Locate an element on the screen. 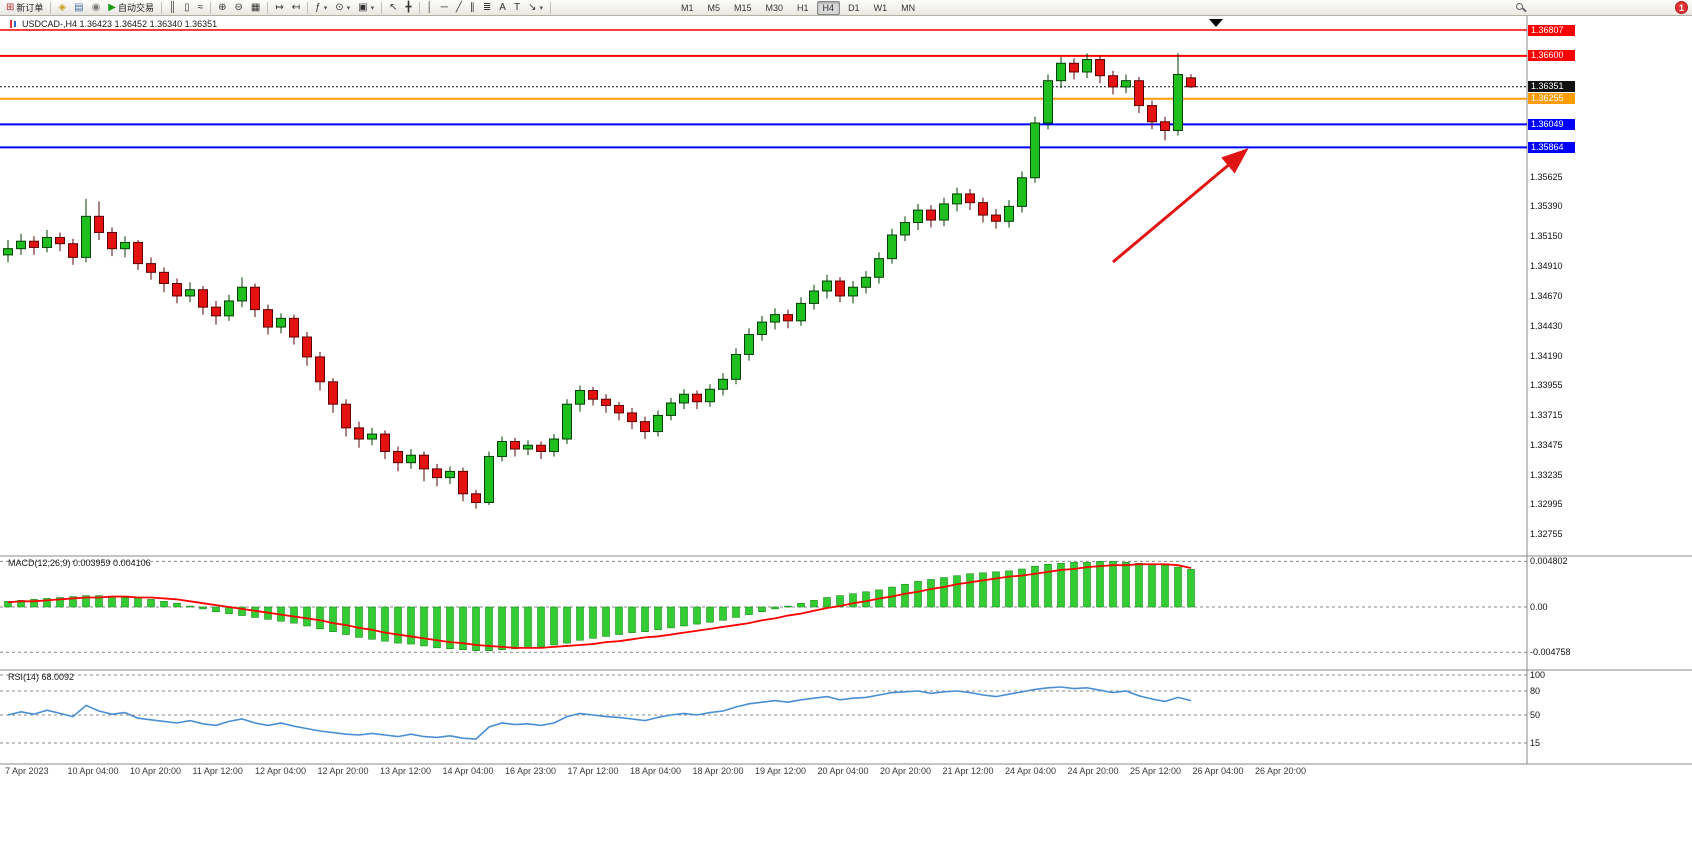 The height and width of the screenshot is (847, 1692). auto-scroll-button: ↦ is located at coordinates (279, 8).